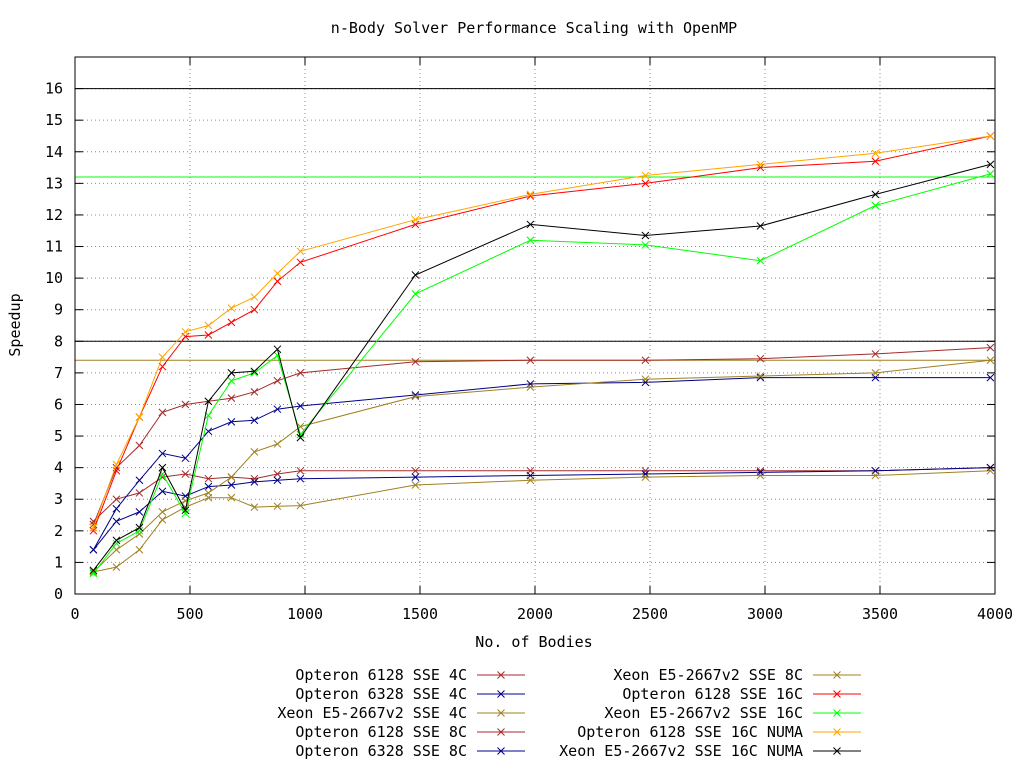  What do you see at coordinates (54, 247) in the screenshot?
I see `y-tick-label: 11` at bounding box center [54, 247].